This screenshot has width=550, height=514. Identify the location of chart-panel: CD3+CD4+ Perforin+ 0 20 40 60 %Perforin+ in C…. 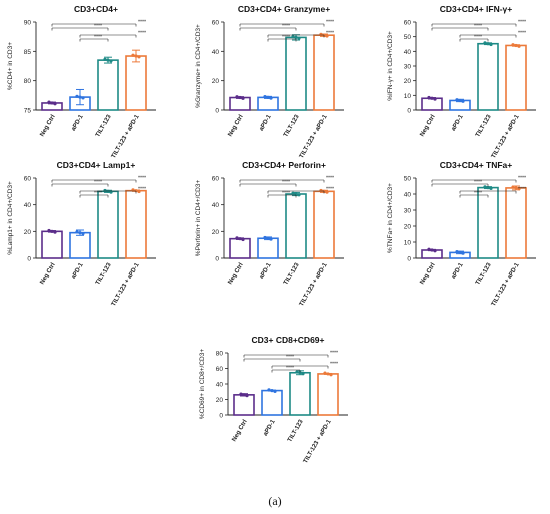
(269, 234).